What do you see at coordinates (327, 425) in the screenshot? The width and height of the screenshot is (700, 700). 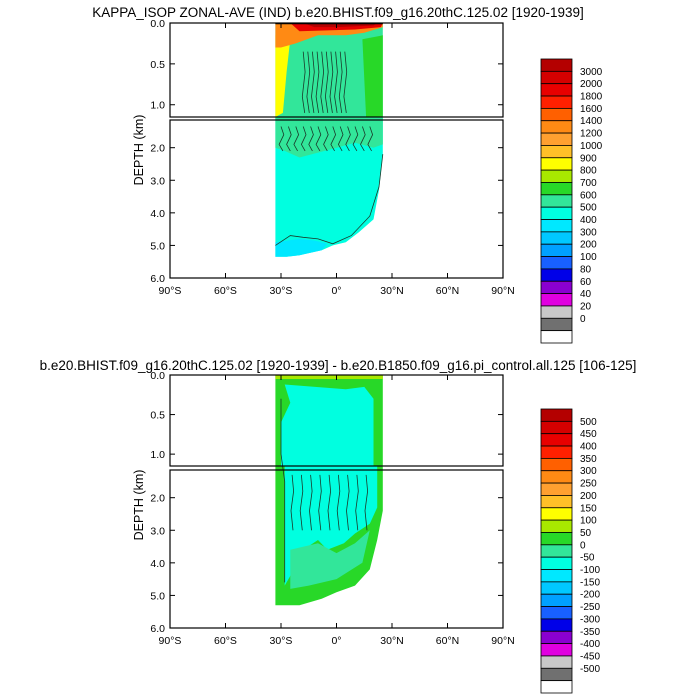 I see `field-region-upper-neg` at bounding box center [327, 425].